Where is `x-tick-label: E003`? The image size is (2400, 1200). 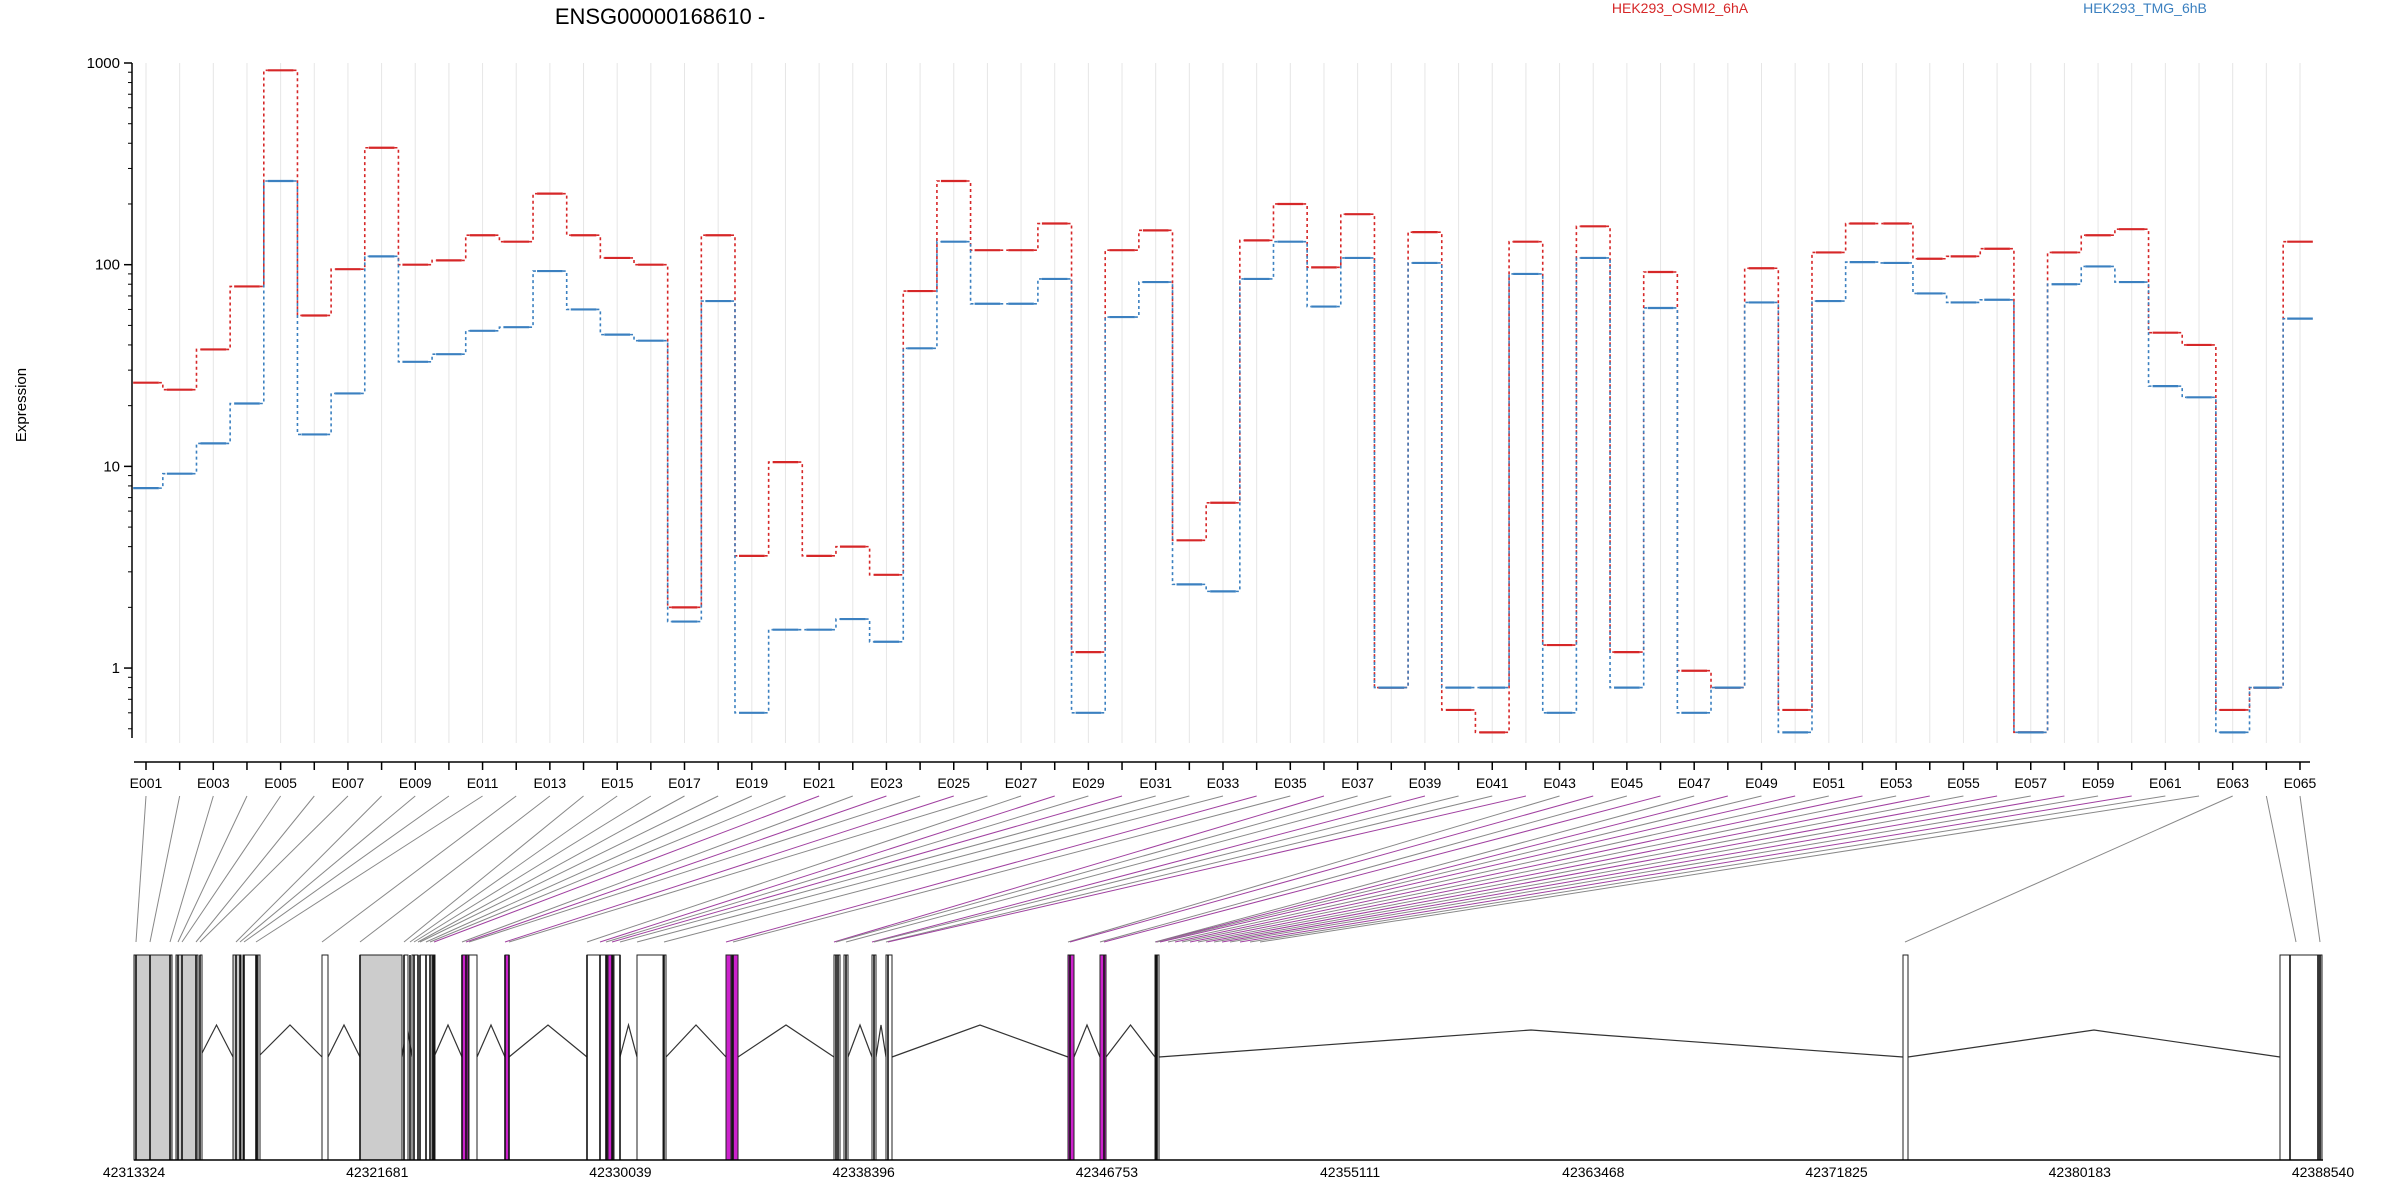 x-tick-label: E003 is located at coordinates (213, 783).